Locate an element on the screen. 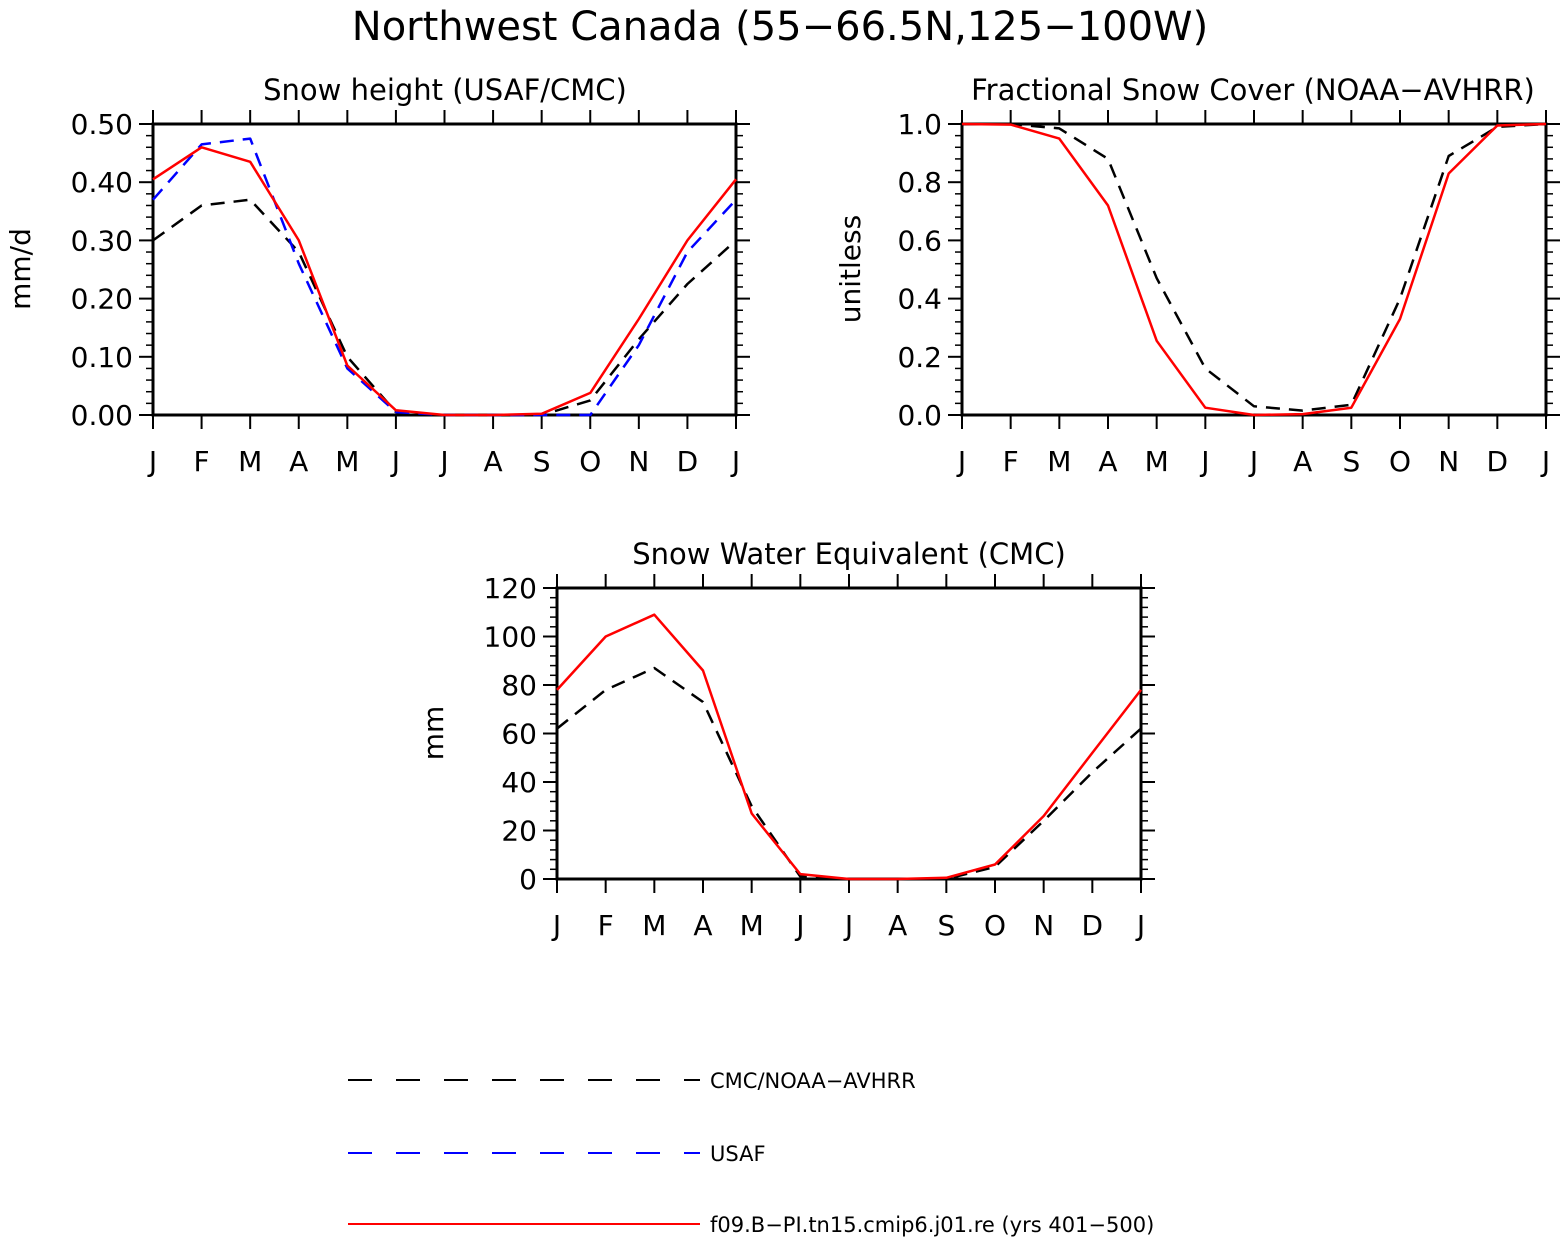 This screenshot has height=1239, width=1565. y-tick-label: 0.30 is located at coordinates (102, 240).